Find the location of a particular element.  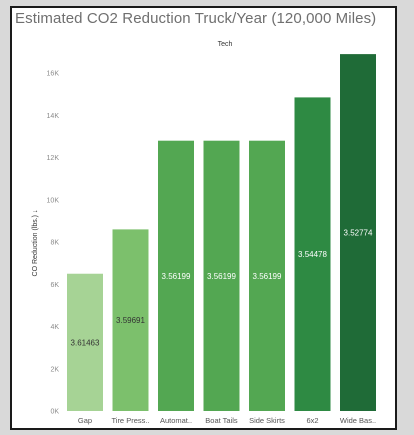

y-tick-label: 2K is located at coordinates (54, 369).